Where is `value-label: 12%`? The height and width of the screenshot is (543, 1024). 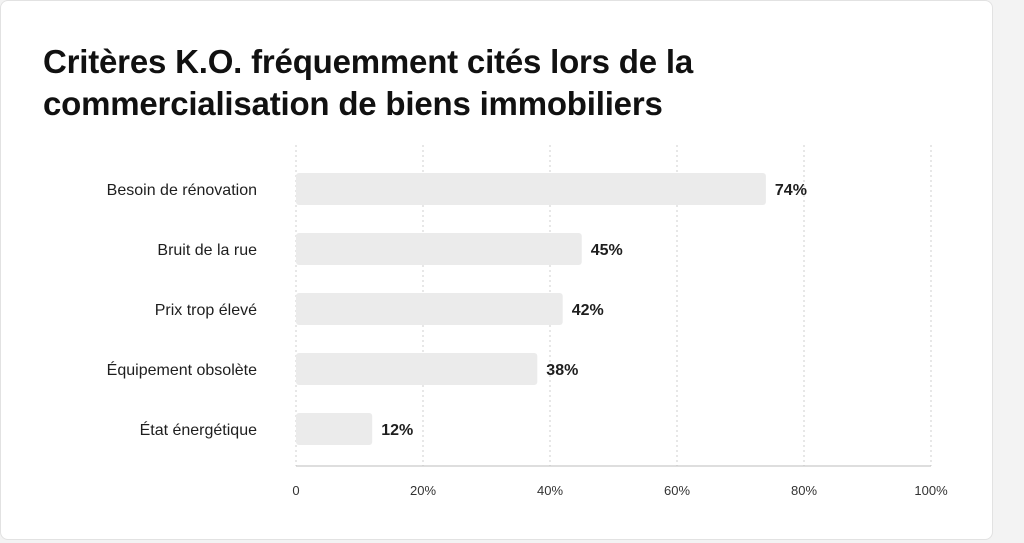
value-label: 12% is located at coordinates (397, 430).